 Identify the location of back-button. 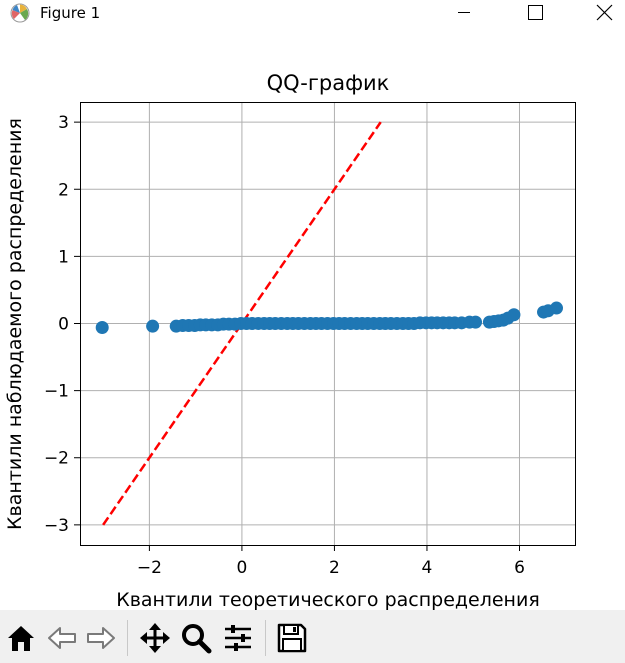
(62, 638).